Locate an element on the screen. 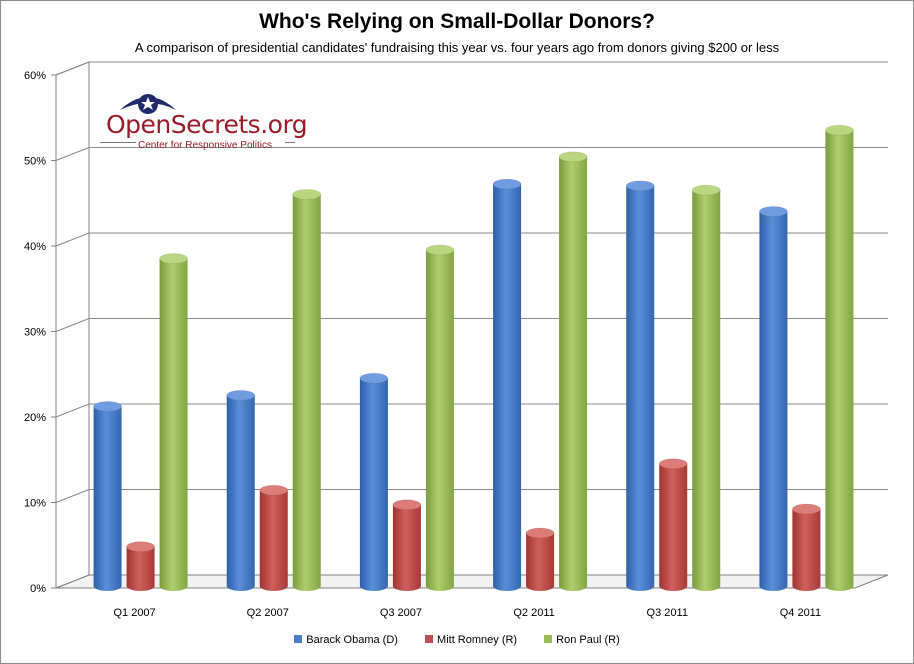 This screenshot has height=664, width=914. x-tick-label: Q4 2011 is located at coordinates (800, 613).